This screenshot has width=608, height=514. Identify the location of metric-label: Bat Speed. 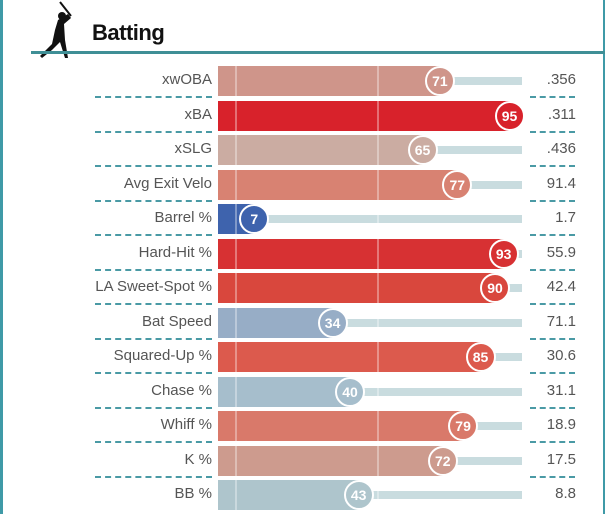
(176, 321).